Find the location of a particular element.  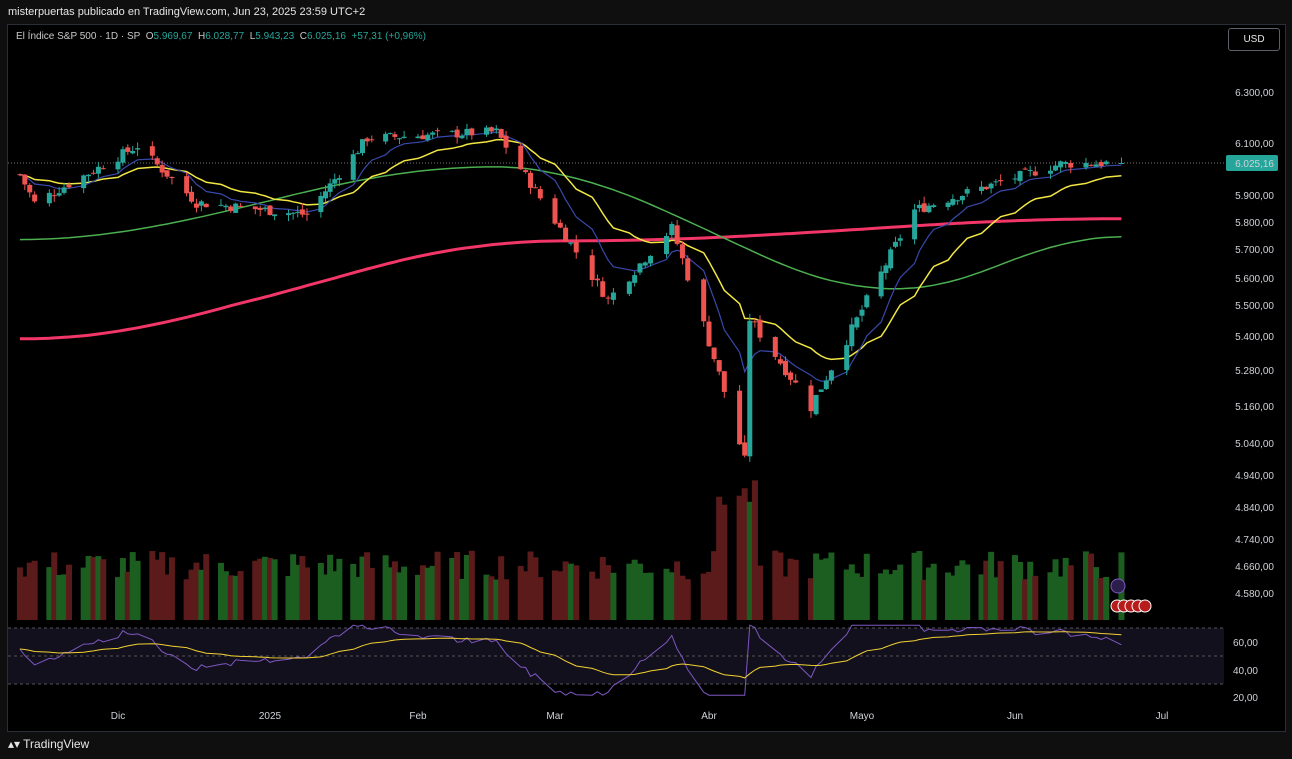

rsi-ma-line is located at coordinates (570, 655).